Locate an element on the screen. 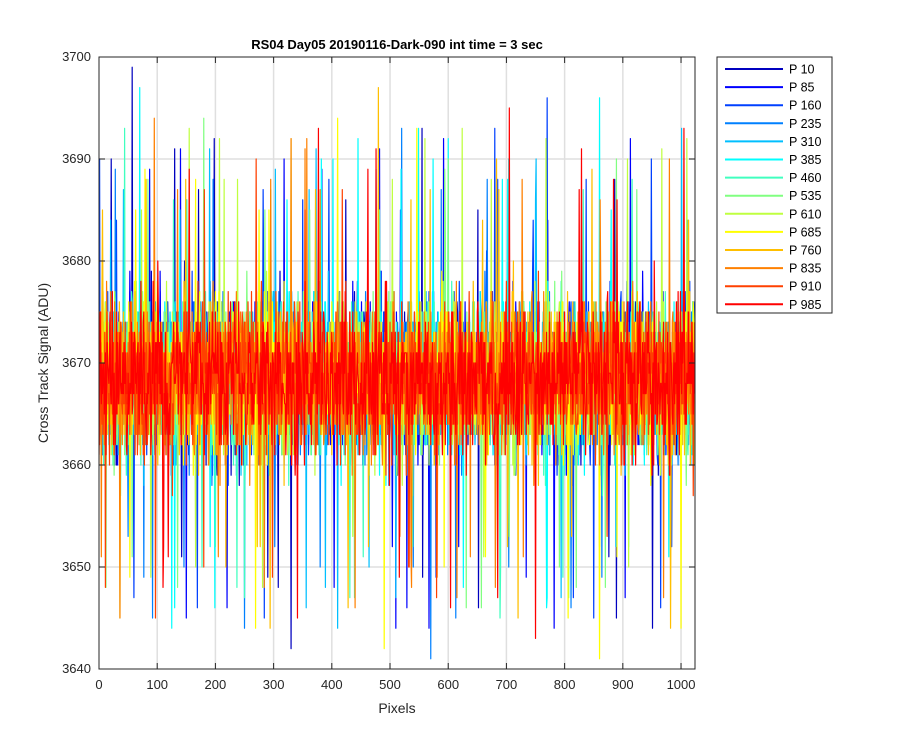  legend-label: P 535 is located at coordinates (805, 196).